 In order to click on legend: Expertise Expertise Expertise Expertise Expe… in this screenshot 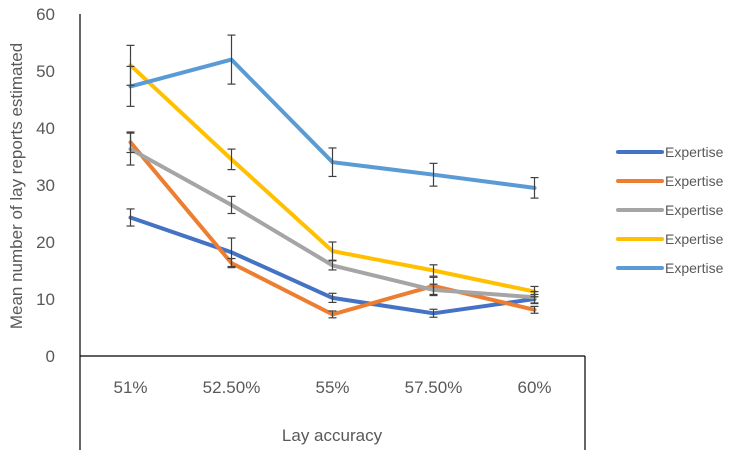, I will do `click(670, 210)`.